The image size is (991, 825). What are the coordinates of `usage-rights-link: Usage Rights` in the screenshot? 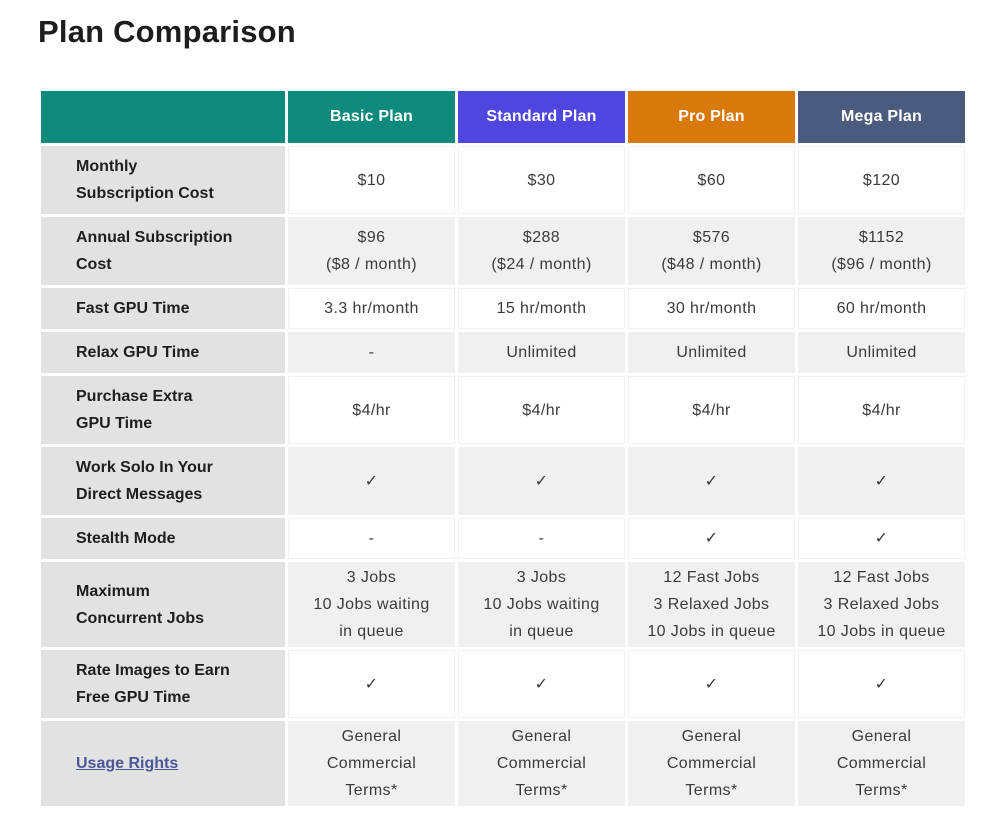 It's located at (127, 763).